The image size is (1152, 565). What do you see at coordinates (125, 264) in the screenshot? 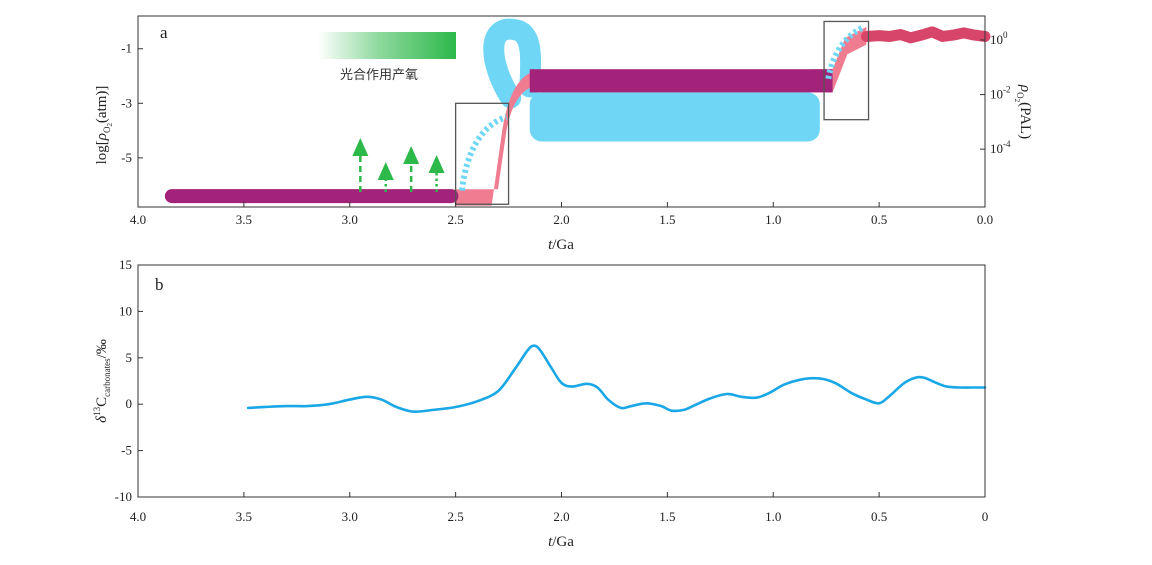
I see `y-tick-label: 15` at bounding box center [125, 264].